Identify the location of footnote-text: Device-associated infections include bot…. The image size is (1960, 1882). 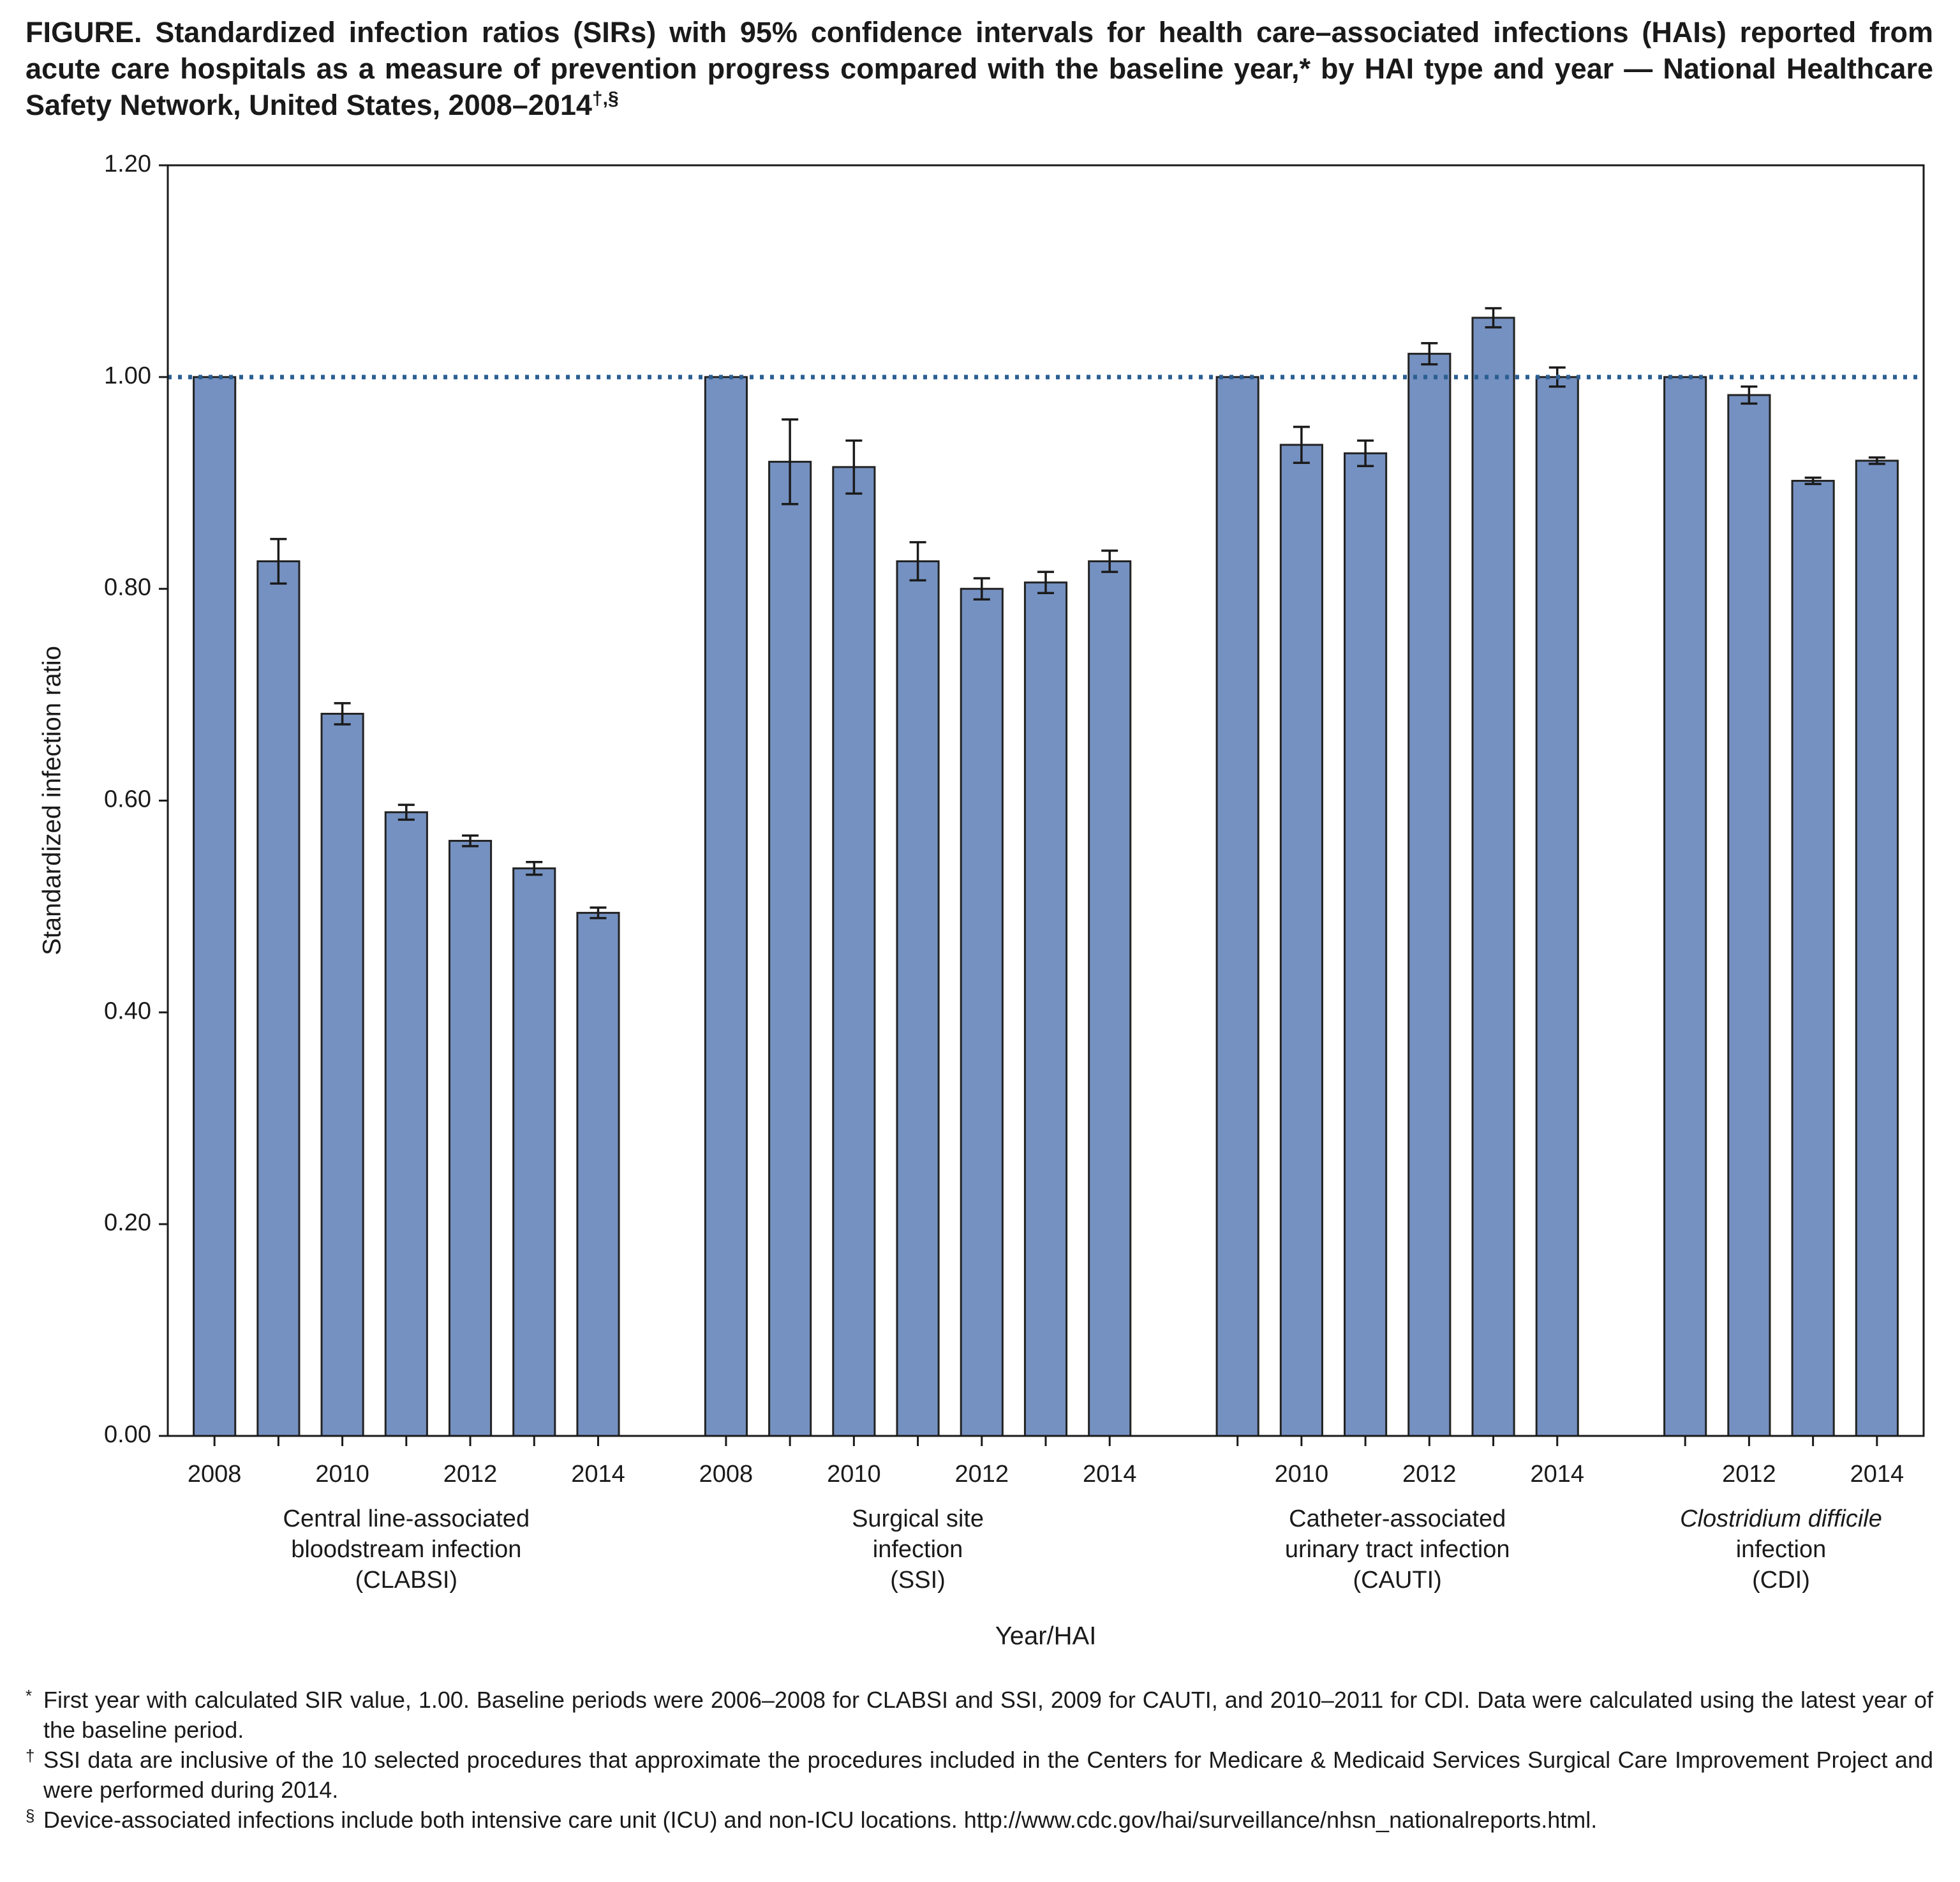
(821, 1820).